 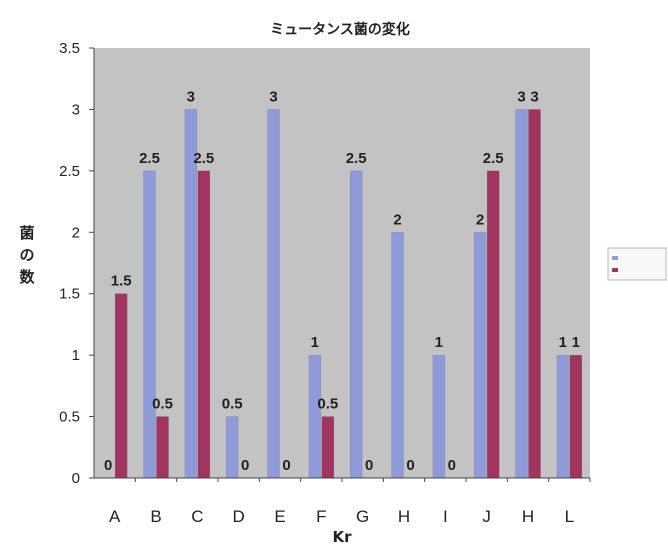 What do you see at coordinates (534, 96) in the screenshot?
I see `data-label-series-2: 3` at bounding box center [534, 96].